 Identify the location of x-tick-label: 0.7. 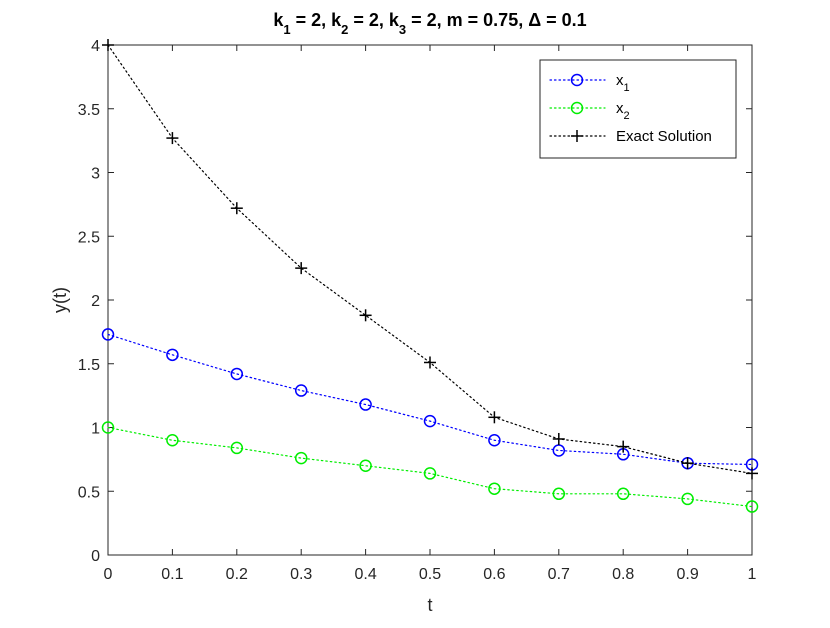
(559, 574).